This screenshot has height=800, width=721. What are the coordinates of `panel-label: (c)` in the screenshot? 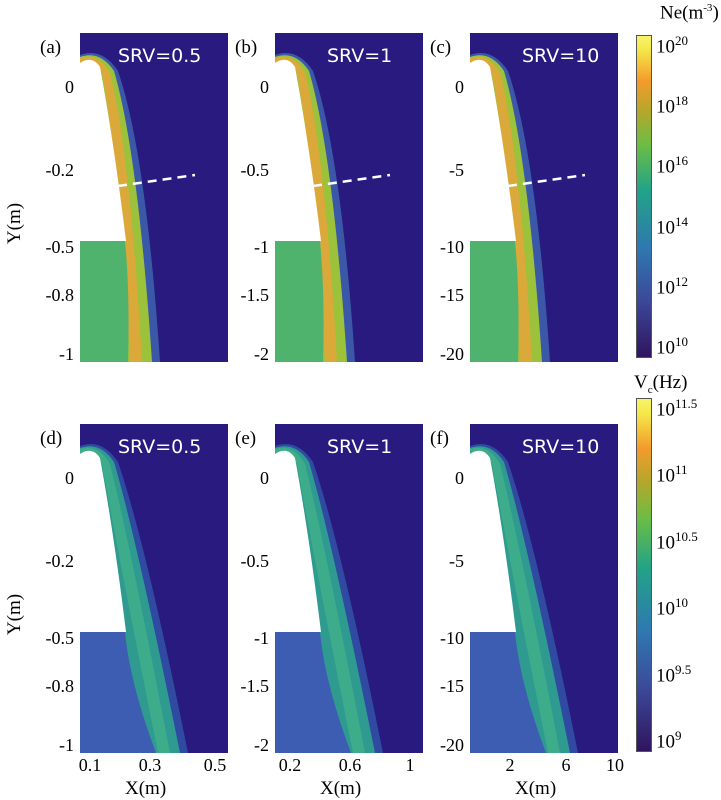 It's located at (441, 47).